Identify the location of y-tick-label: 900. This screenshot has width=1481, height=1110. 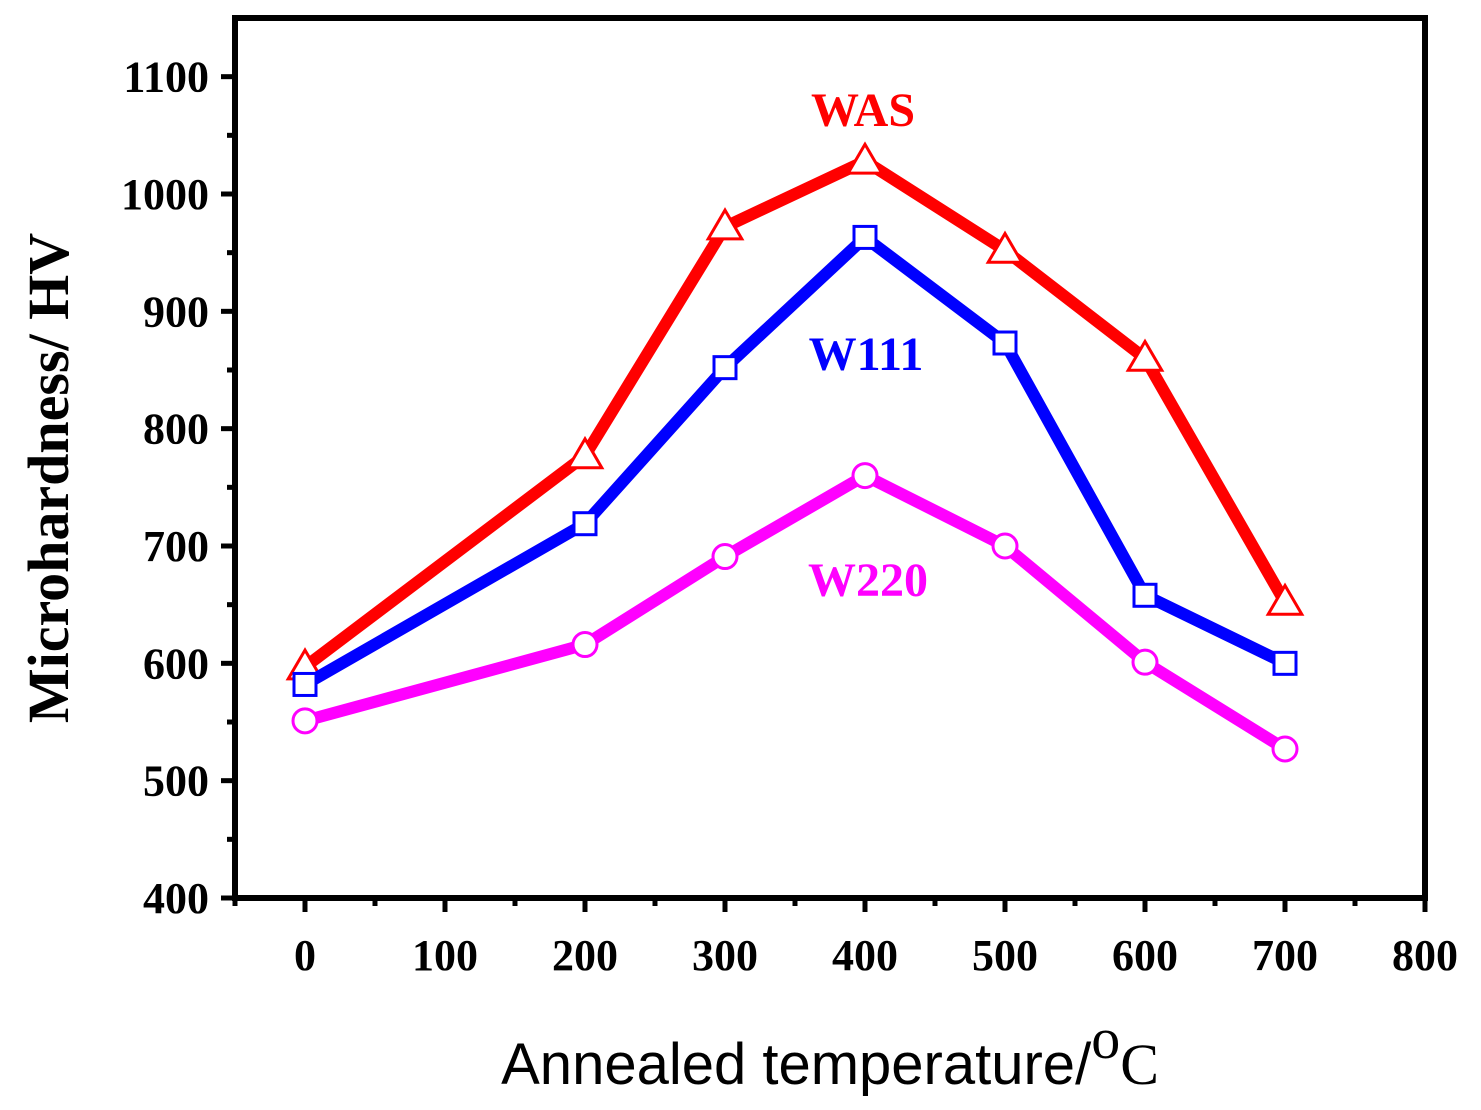
(176, 311).